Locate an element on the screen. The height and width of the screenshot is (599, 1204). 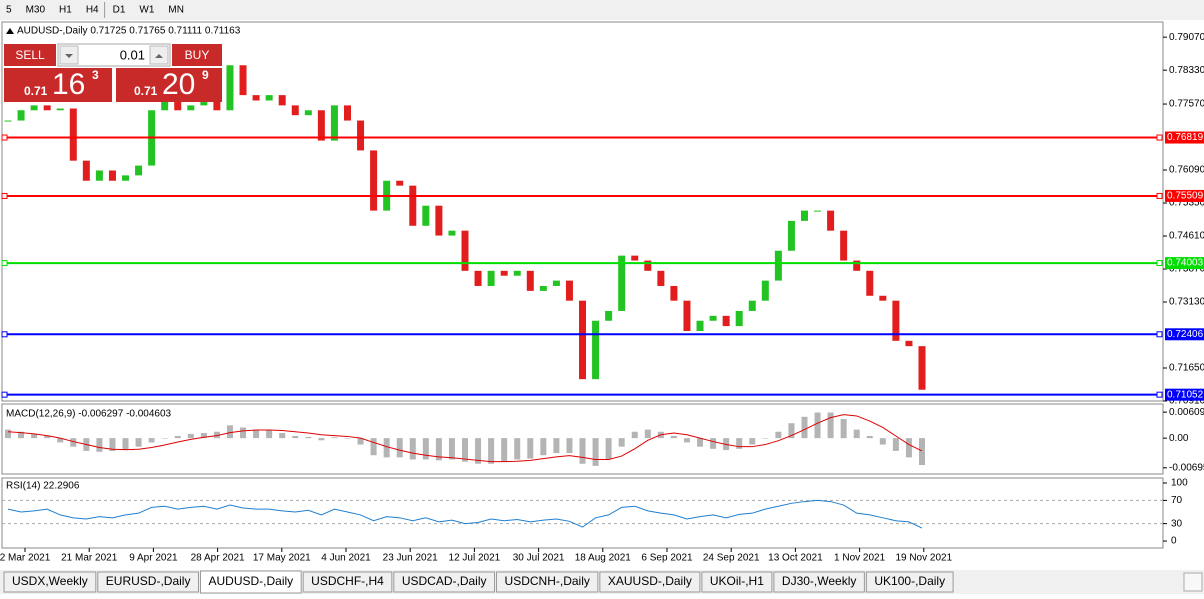
ask-box is located at coordinates (169, 85).